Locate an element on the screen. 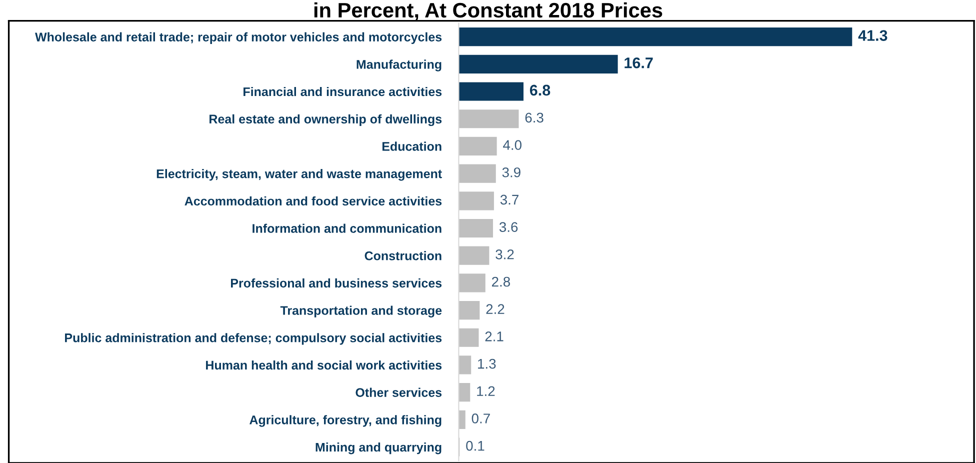 The image size is (976, 463). data-label: 0.1 is located at coordinates (475, 445).